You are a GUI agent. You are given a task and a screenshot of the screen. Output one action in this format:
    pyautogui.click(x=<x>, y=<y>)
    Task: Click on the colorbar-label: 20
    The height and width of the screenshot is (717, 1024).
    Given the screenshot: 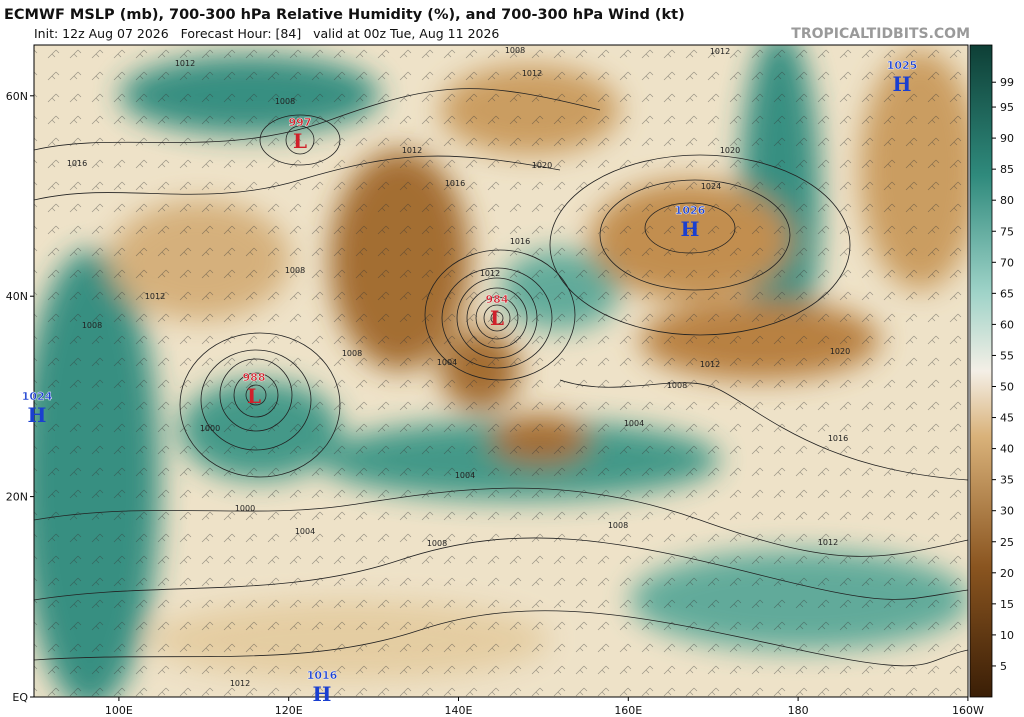 What is the action you would take?
    pyautogui.click(x=1007, y=573)
    